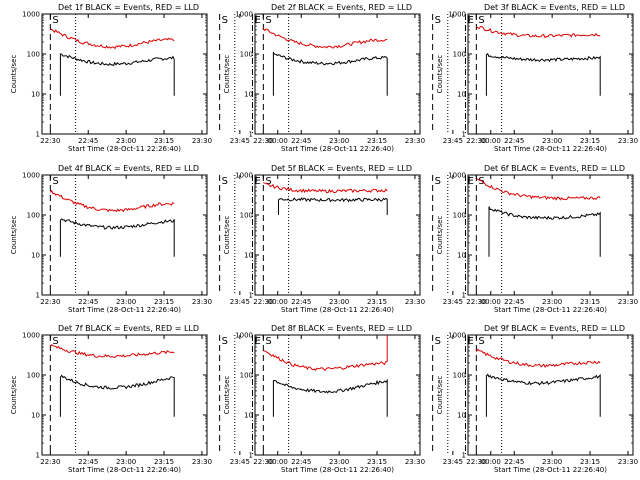  What do you see at coordinates (554, 168) in the screenshot?
I see `panel-title: Det 6f BLACK = Events, RED = LLD` at bounding box center [554, 168].